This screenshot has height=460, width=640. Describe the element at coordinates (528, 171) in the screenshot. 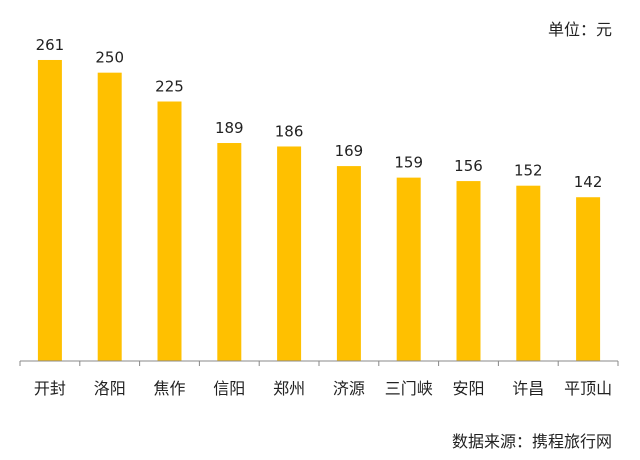

I see `data-label: 152` at that location.